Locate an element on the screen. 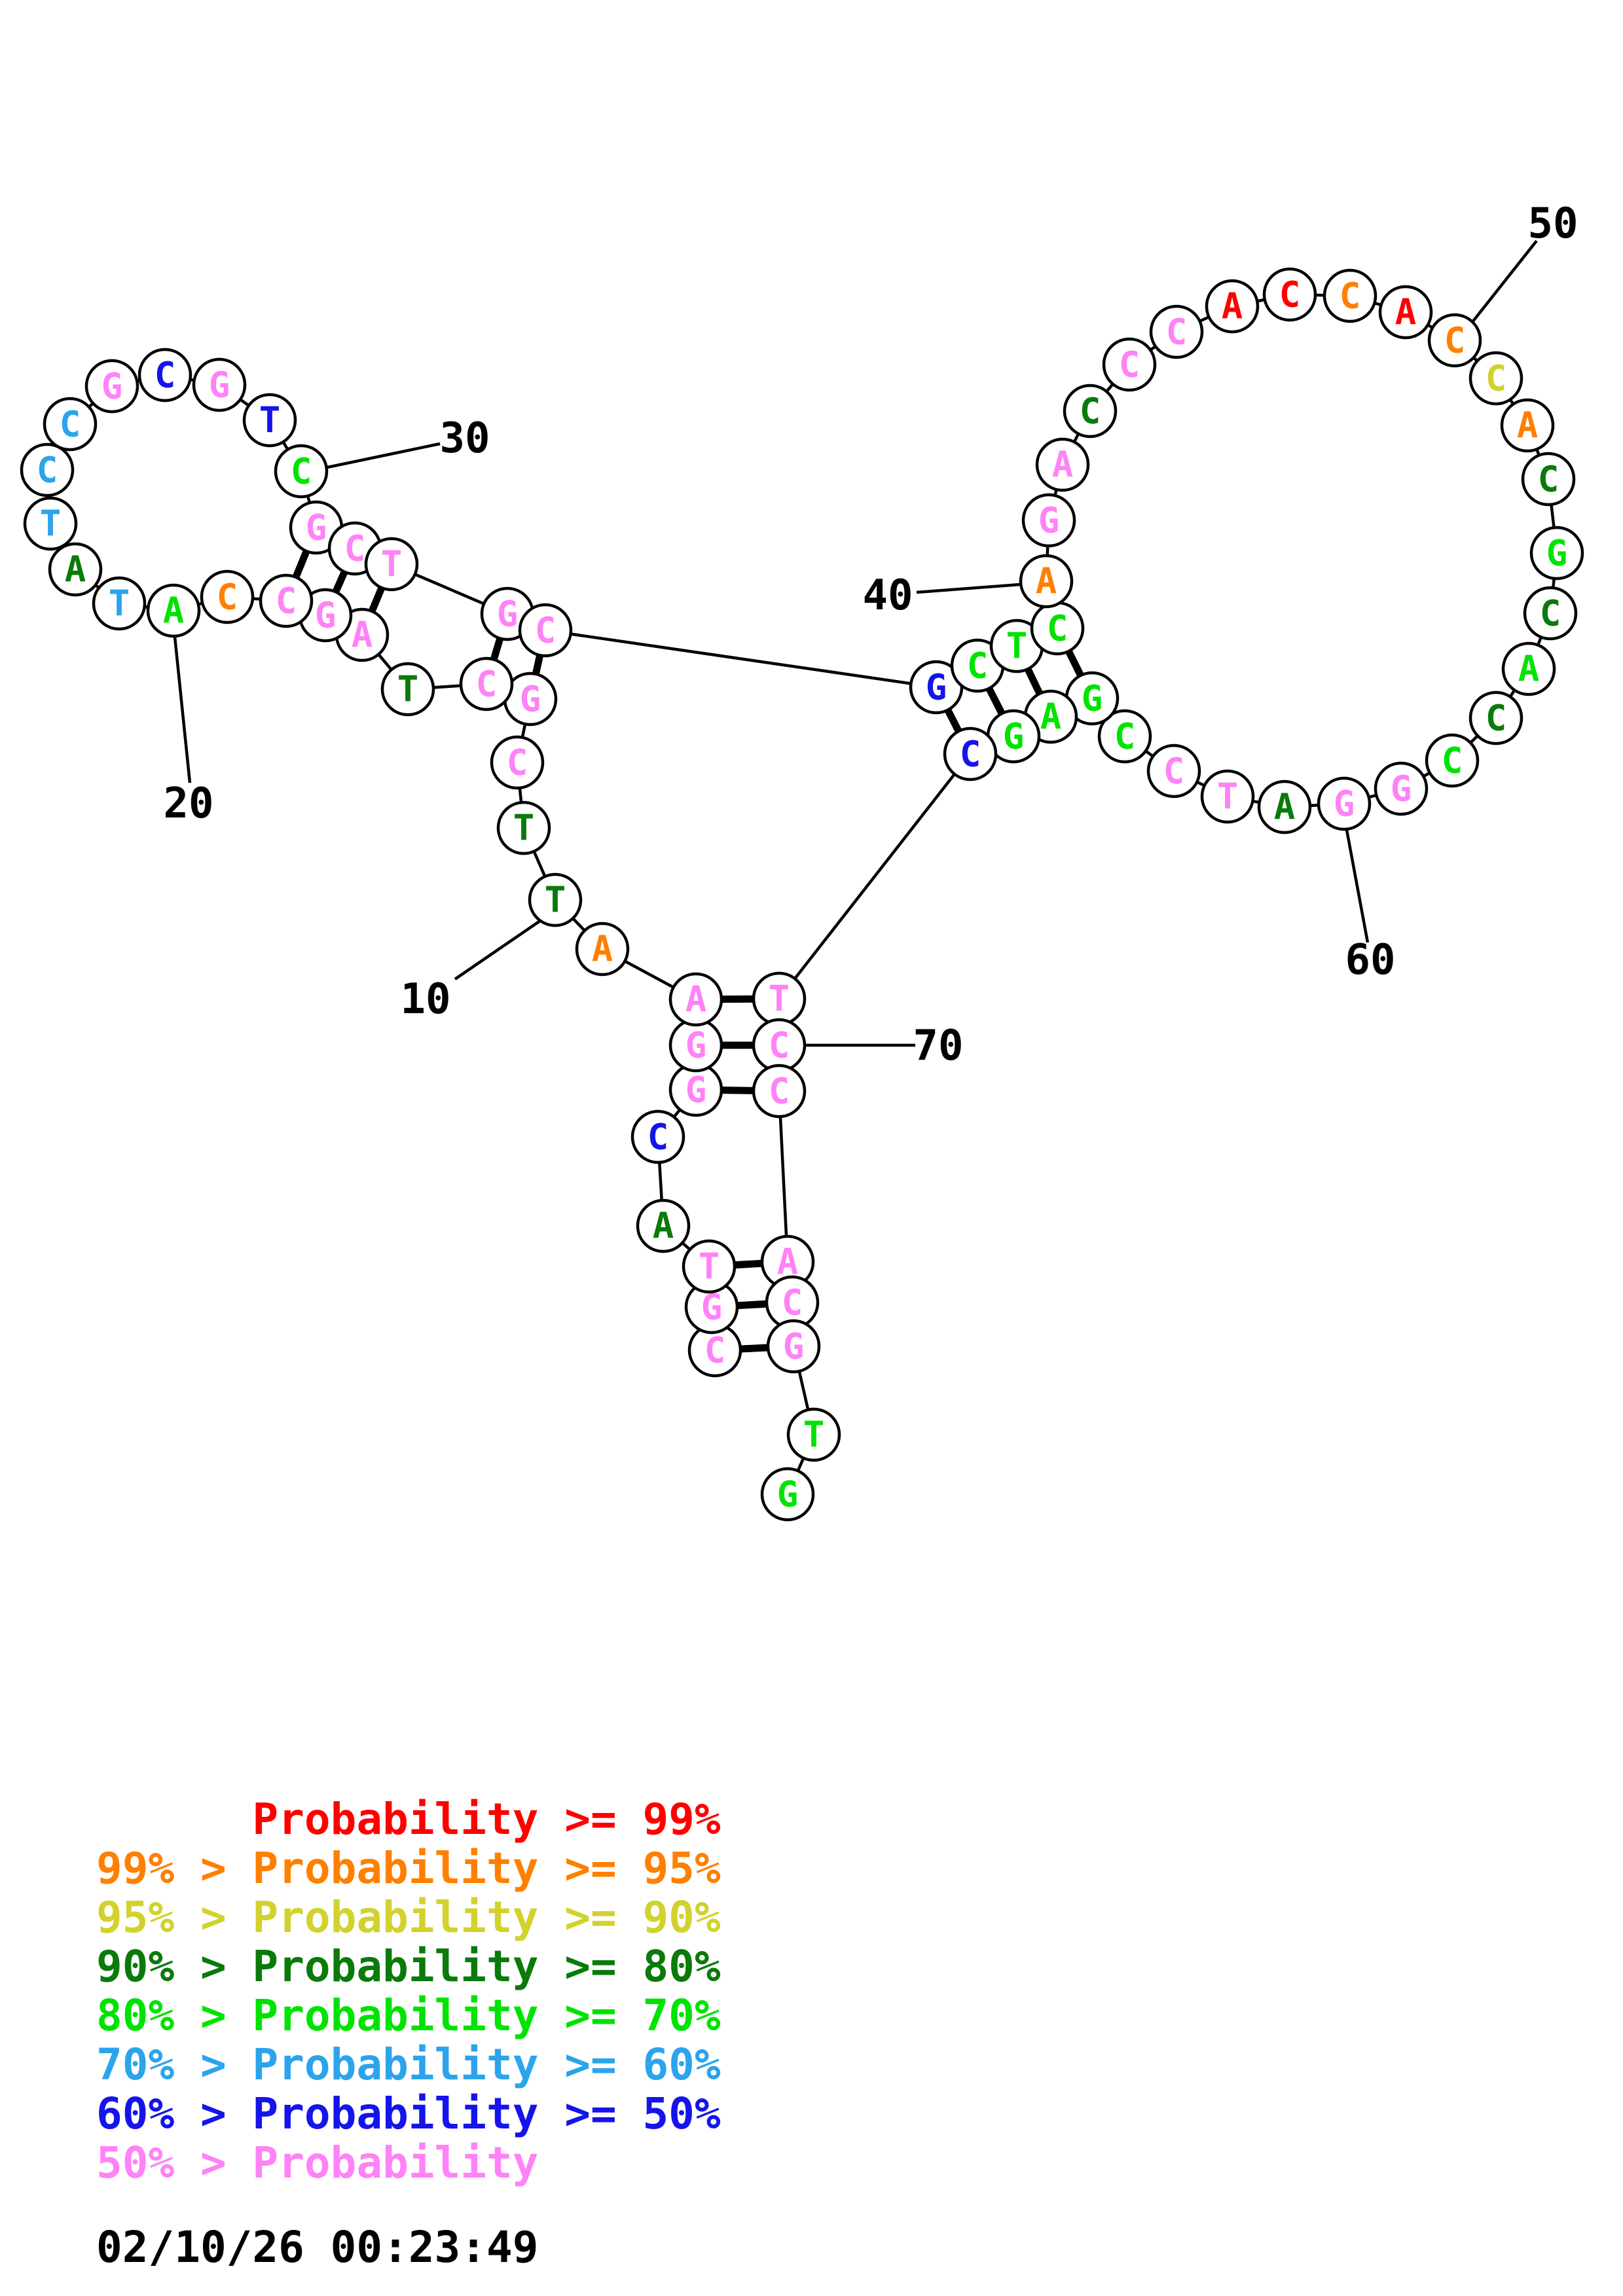 This screenshot has height=2296, width=1623. nucleotide-30: C is located at coordinates (301, 471).